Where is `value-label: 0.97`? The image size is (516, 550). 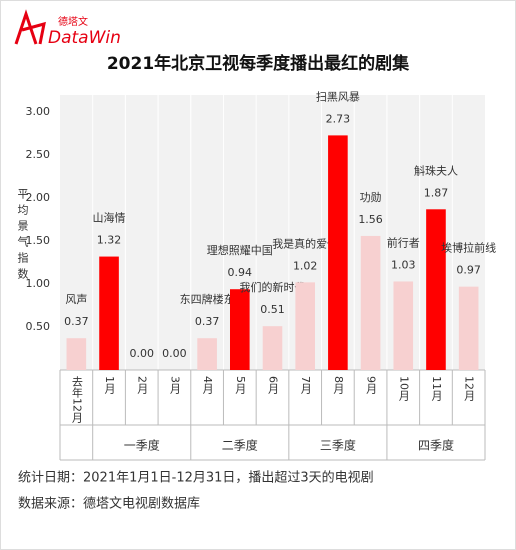
value-label: 0.97 is located at coordinates (468, 270).